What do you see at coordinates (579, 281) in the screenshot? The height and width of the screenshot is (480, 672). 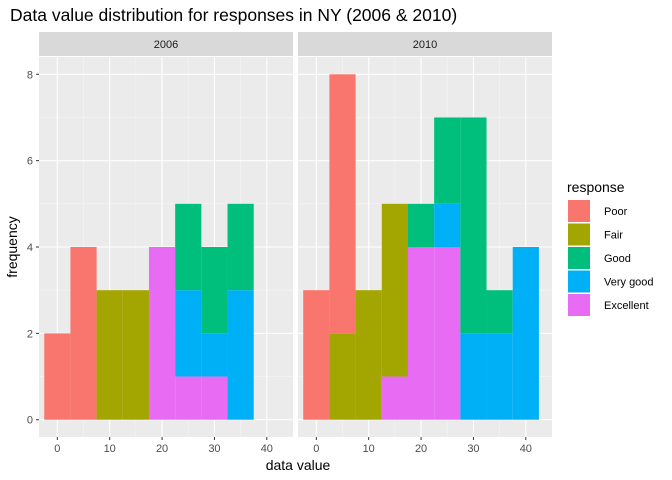 I see `legend-key-very-good` at bounding box center [579, 281].